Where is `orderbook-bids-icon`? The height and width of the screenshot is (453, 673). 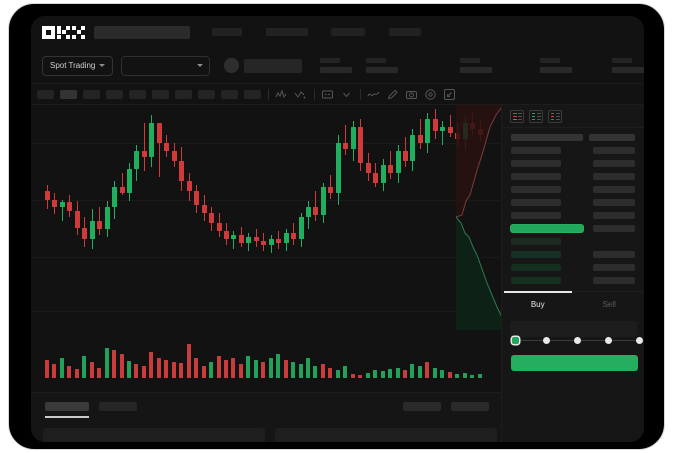 orderbook-bids-icon is located at coordinates (536, 116).